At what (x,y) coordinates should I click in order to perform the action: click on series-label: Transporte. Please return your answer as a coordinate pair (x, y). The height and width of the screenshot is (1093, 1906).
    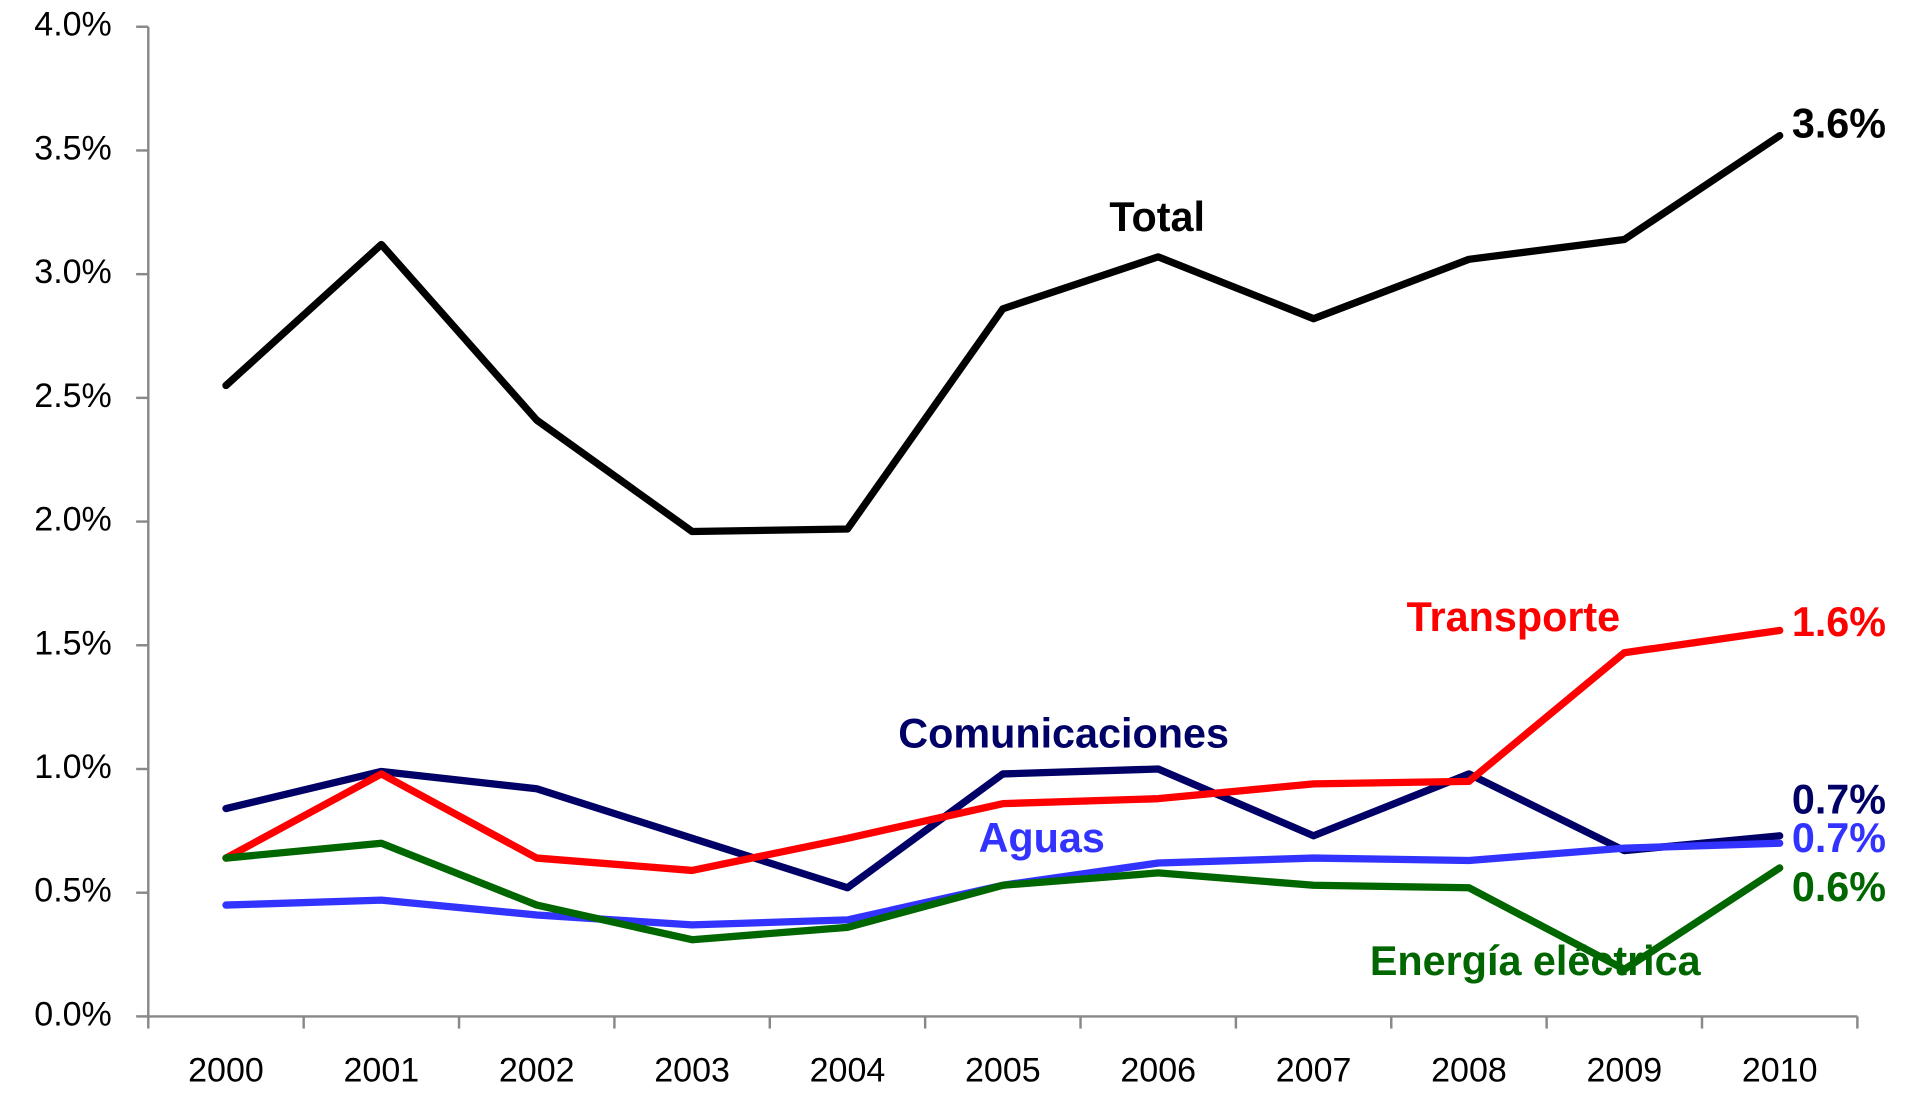
    Looking at the image, I should click on (1514, 617).